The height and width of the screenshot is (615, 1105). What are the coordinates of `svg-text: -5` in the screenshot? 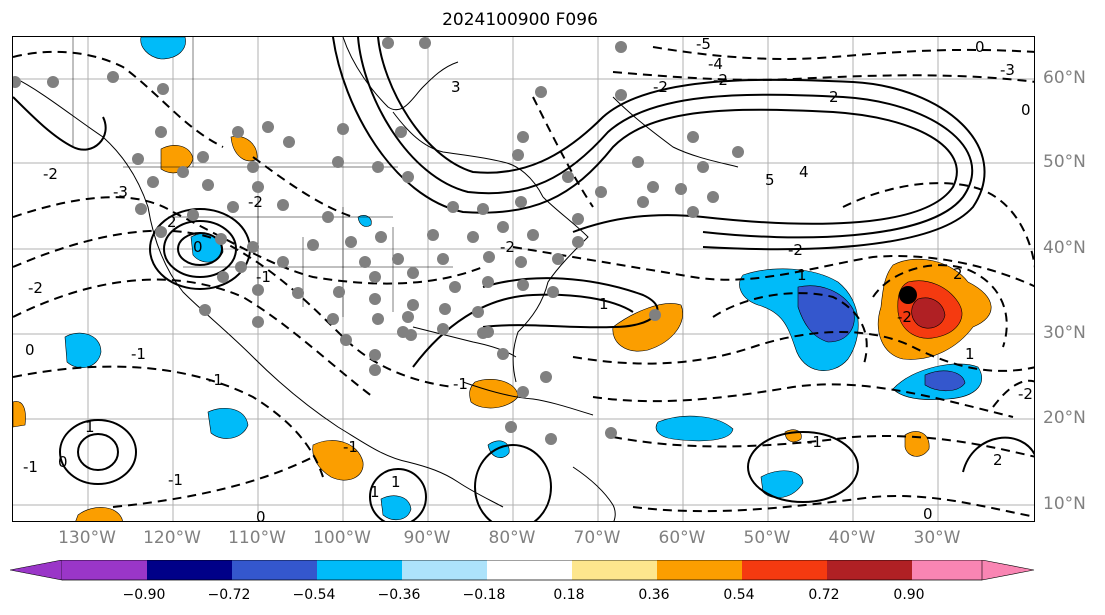 It's located at (703, 45).